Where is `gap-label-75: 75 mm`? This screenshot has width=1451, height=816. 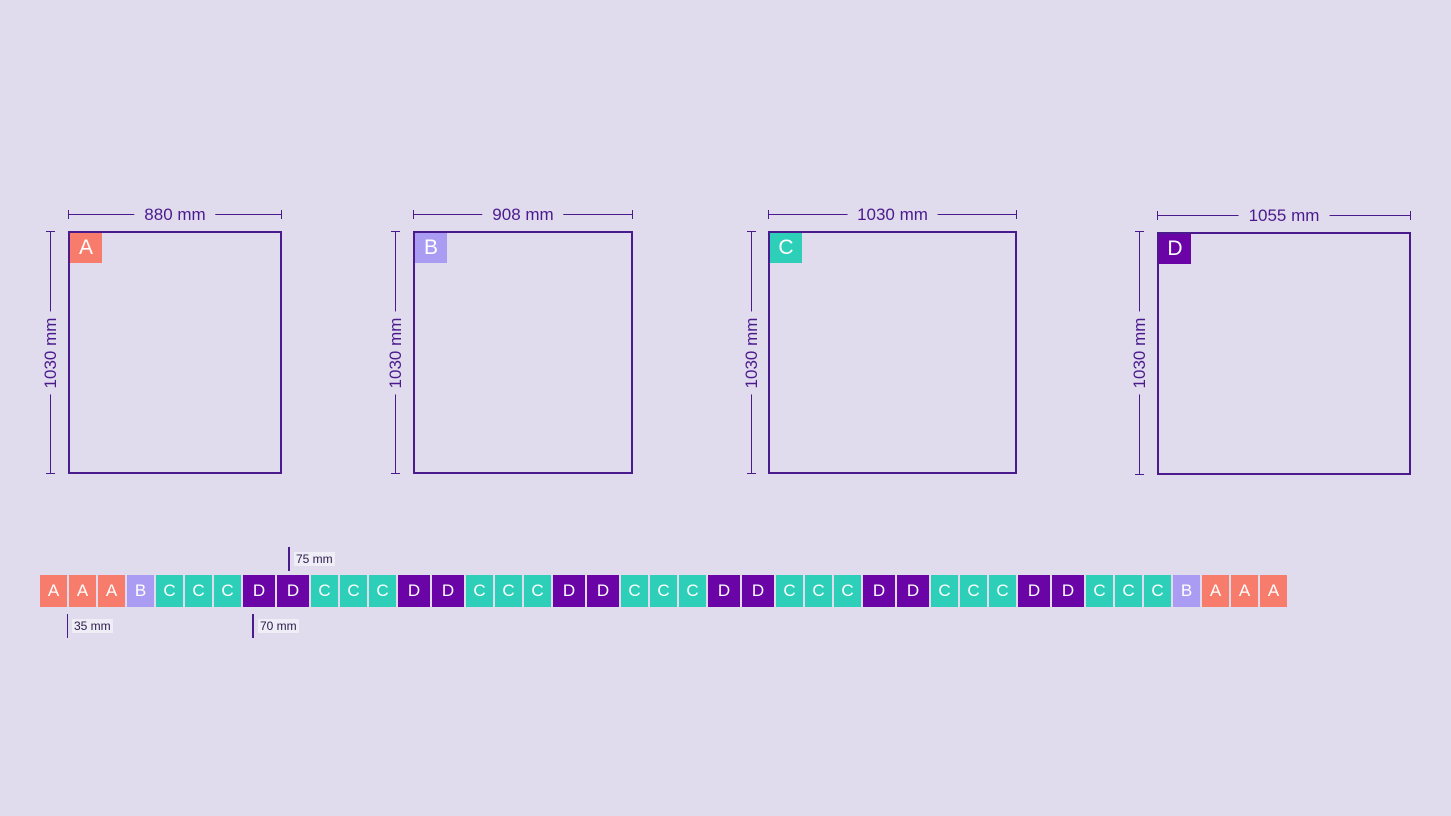 gap-label-75: 75 mm is located at coordinates (314, 559).